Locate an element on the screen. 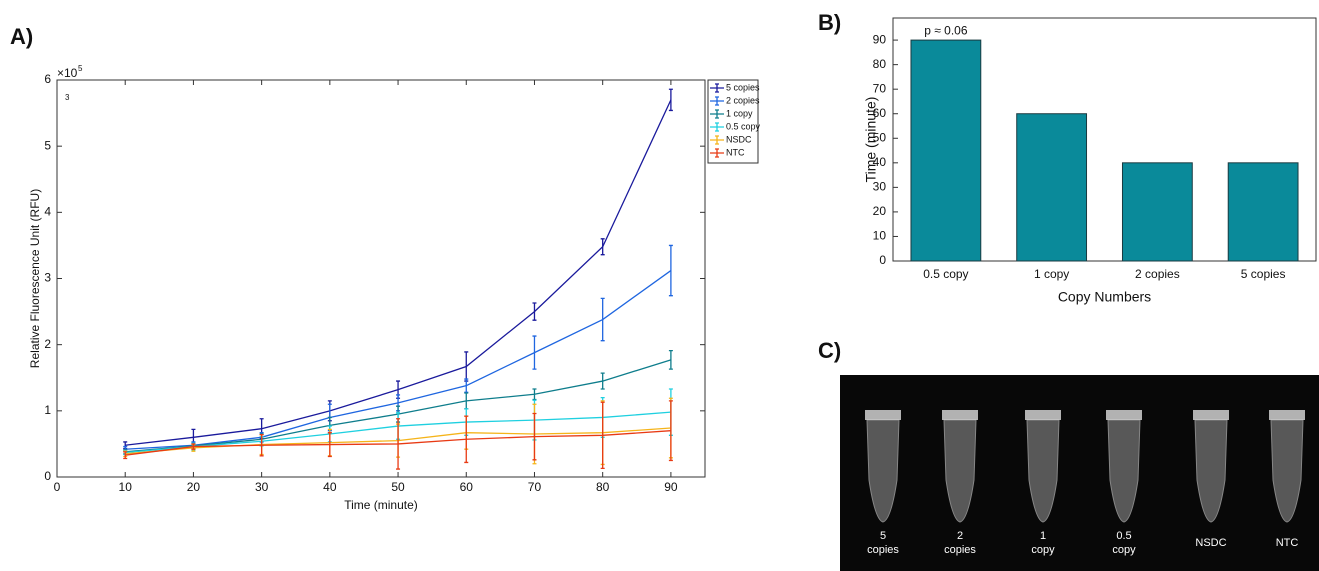 The width and height of the screenshot is (1319, 571). panel-label: B) is located at coordinates (829, 22).